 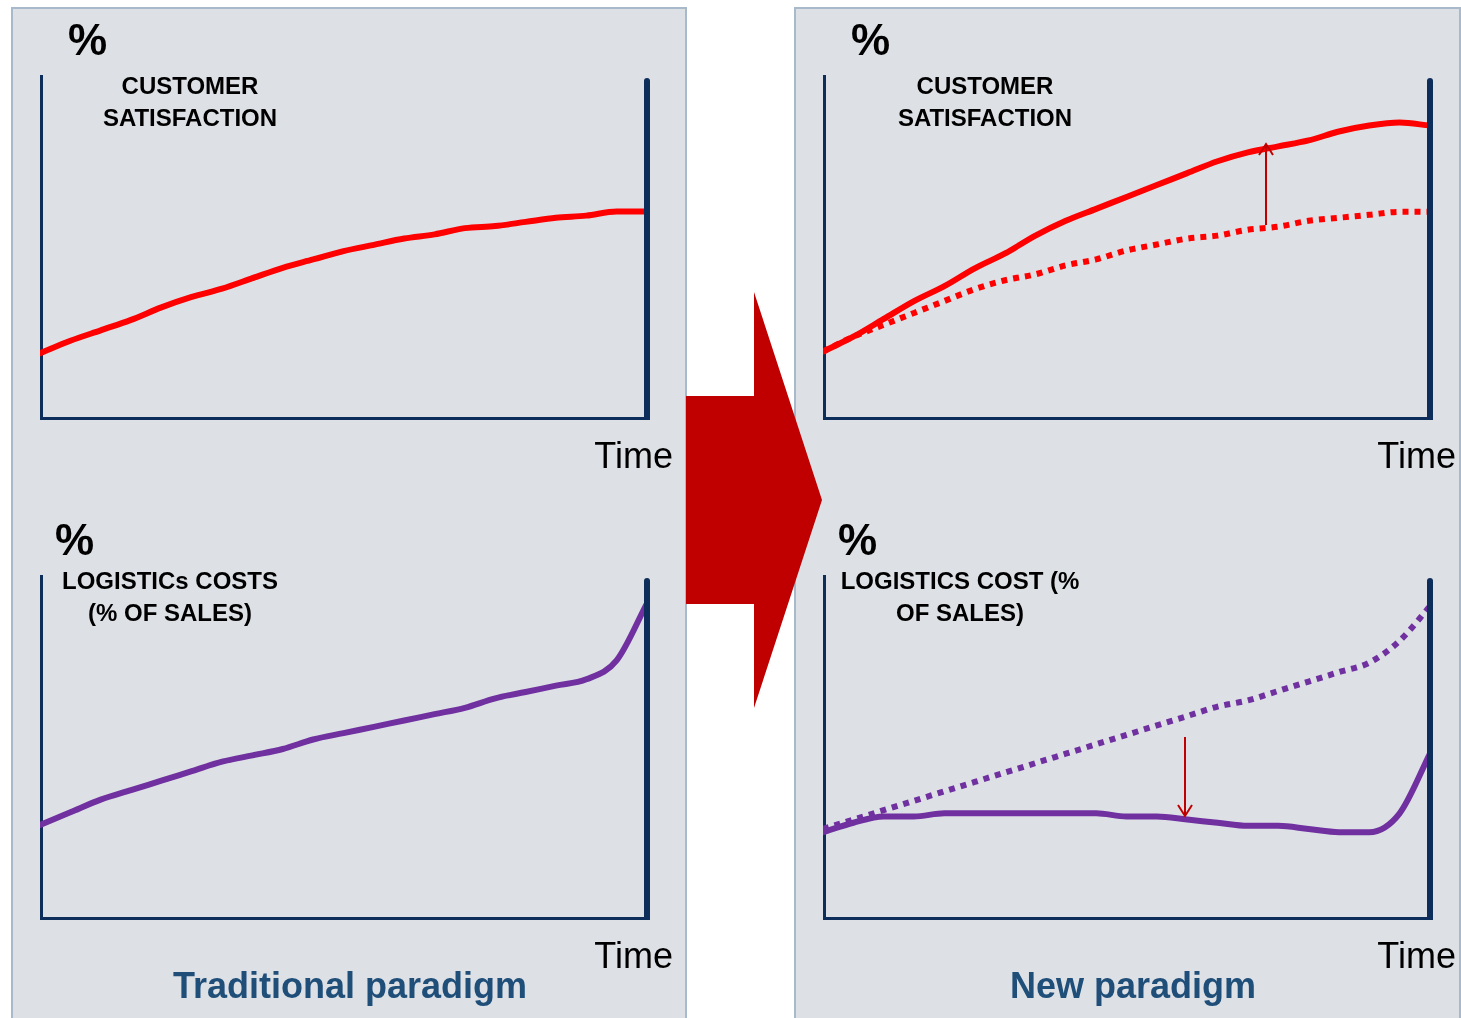 What do you see at coordinates (960, 597) in the screenshot?
I see `chart-title: LOGISTICS COST (% OF SALES)` at bounding box center [960, 597].